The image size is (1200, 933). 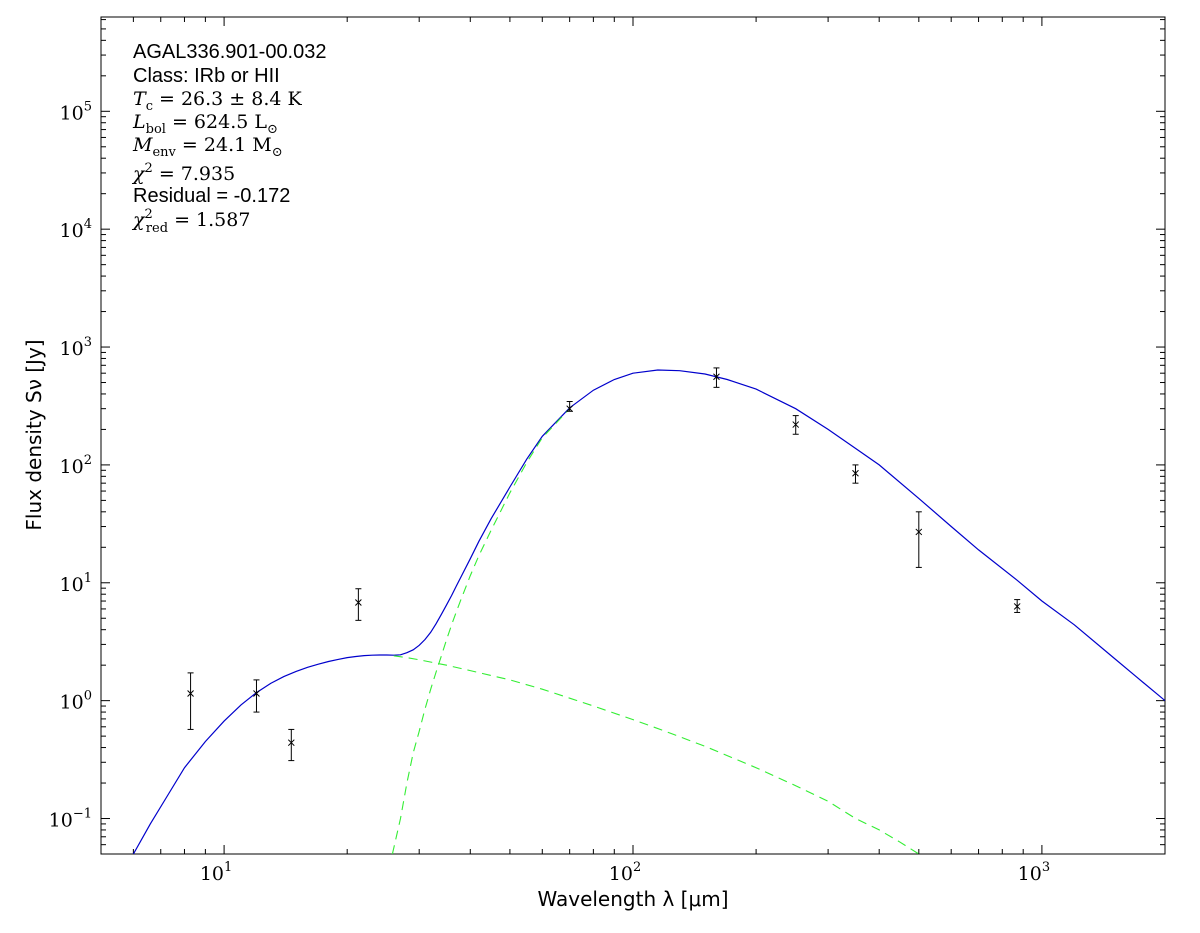 I want to click on chi2-annotation: χ2 = 7.935, so click(x=183, y=173).